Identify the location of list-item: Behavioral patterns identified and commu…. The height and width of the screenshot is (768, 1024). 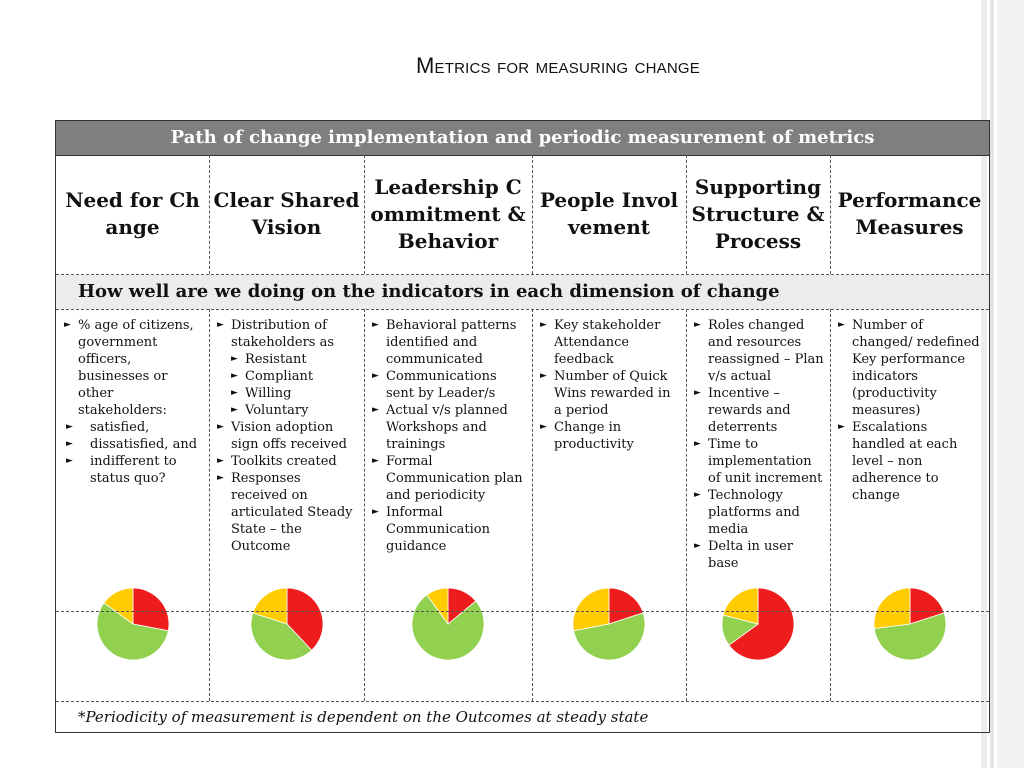
(449, 342).